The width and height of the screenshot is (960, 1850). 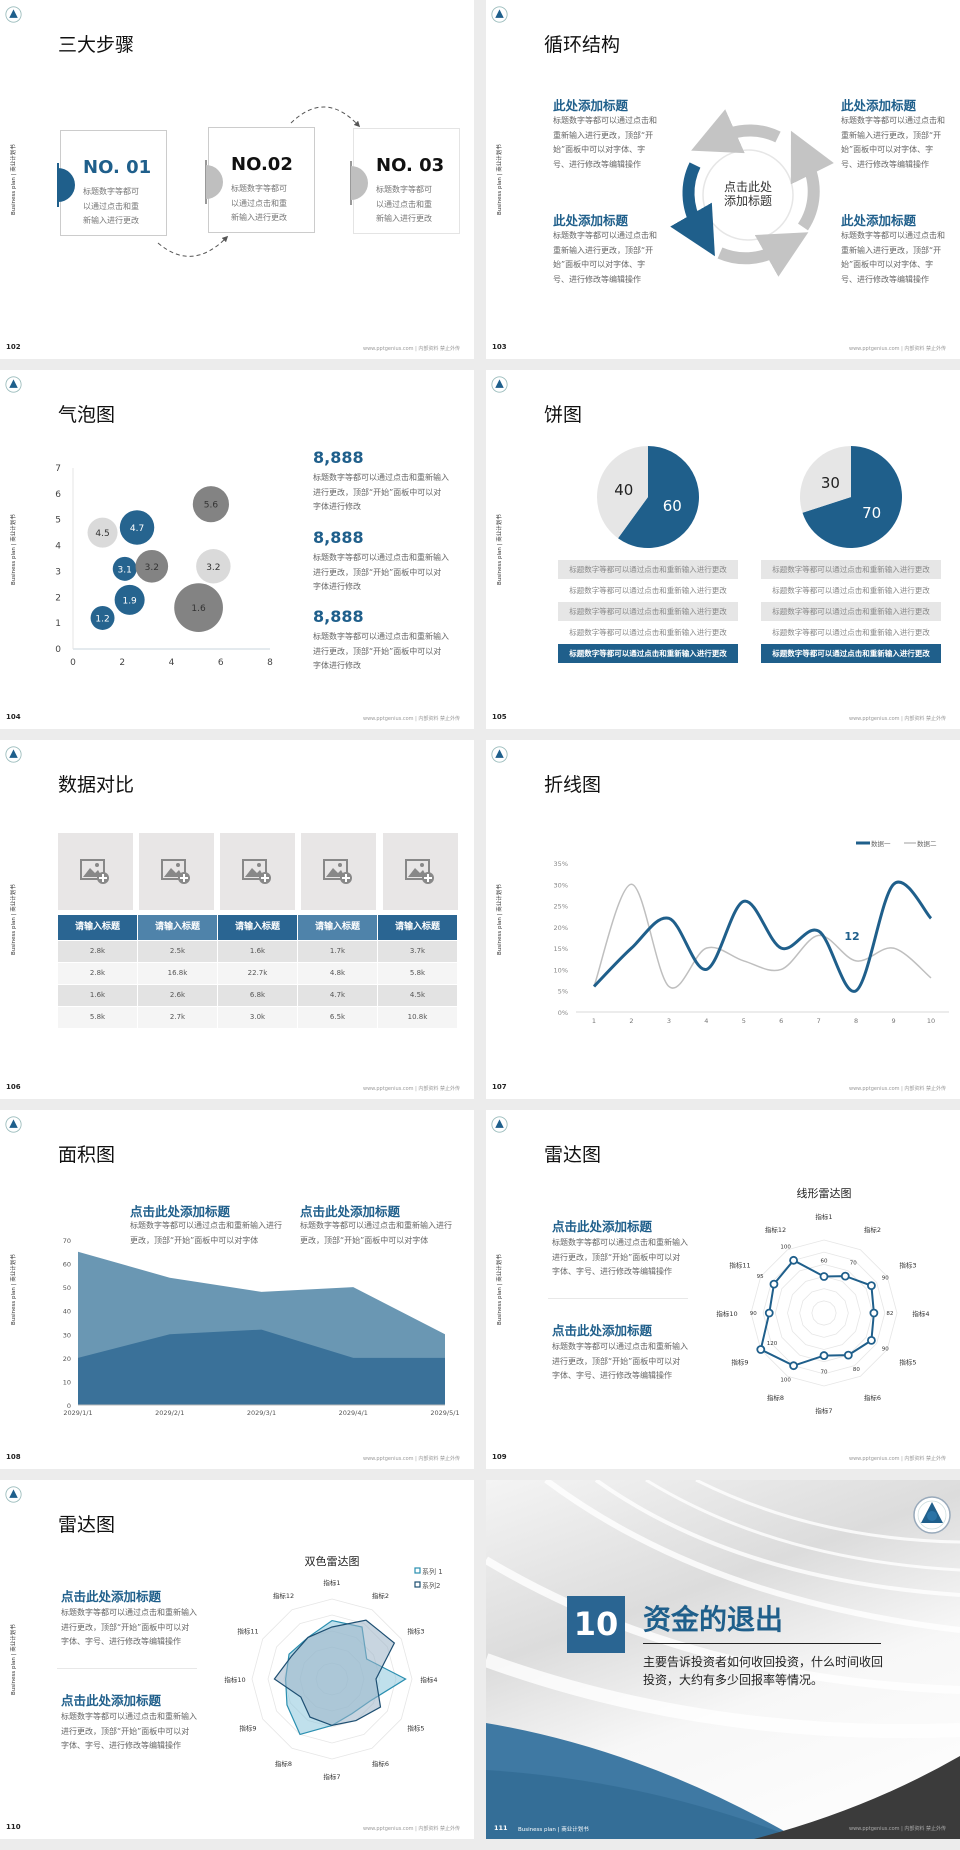 I want to click on x-tick-label: 2029/5/1, so click(x=444, y=1413).